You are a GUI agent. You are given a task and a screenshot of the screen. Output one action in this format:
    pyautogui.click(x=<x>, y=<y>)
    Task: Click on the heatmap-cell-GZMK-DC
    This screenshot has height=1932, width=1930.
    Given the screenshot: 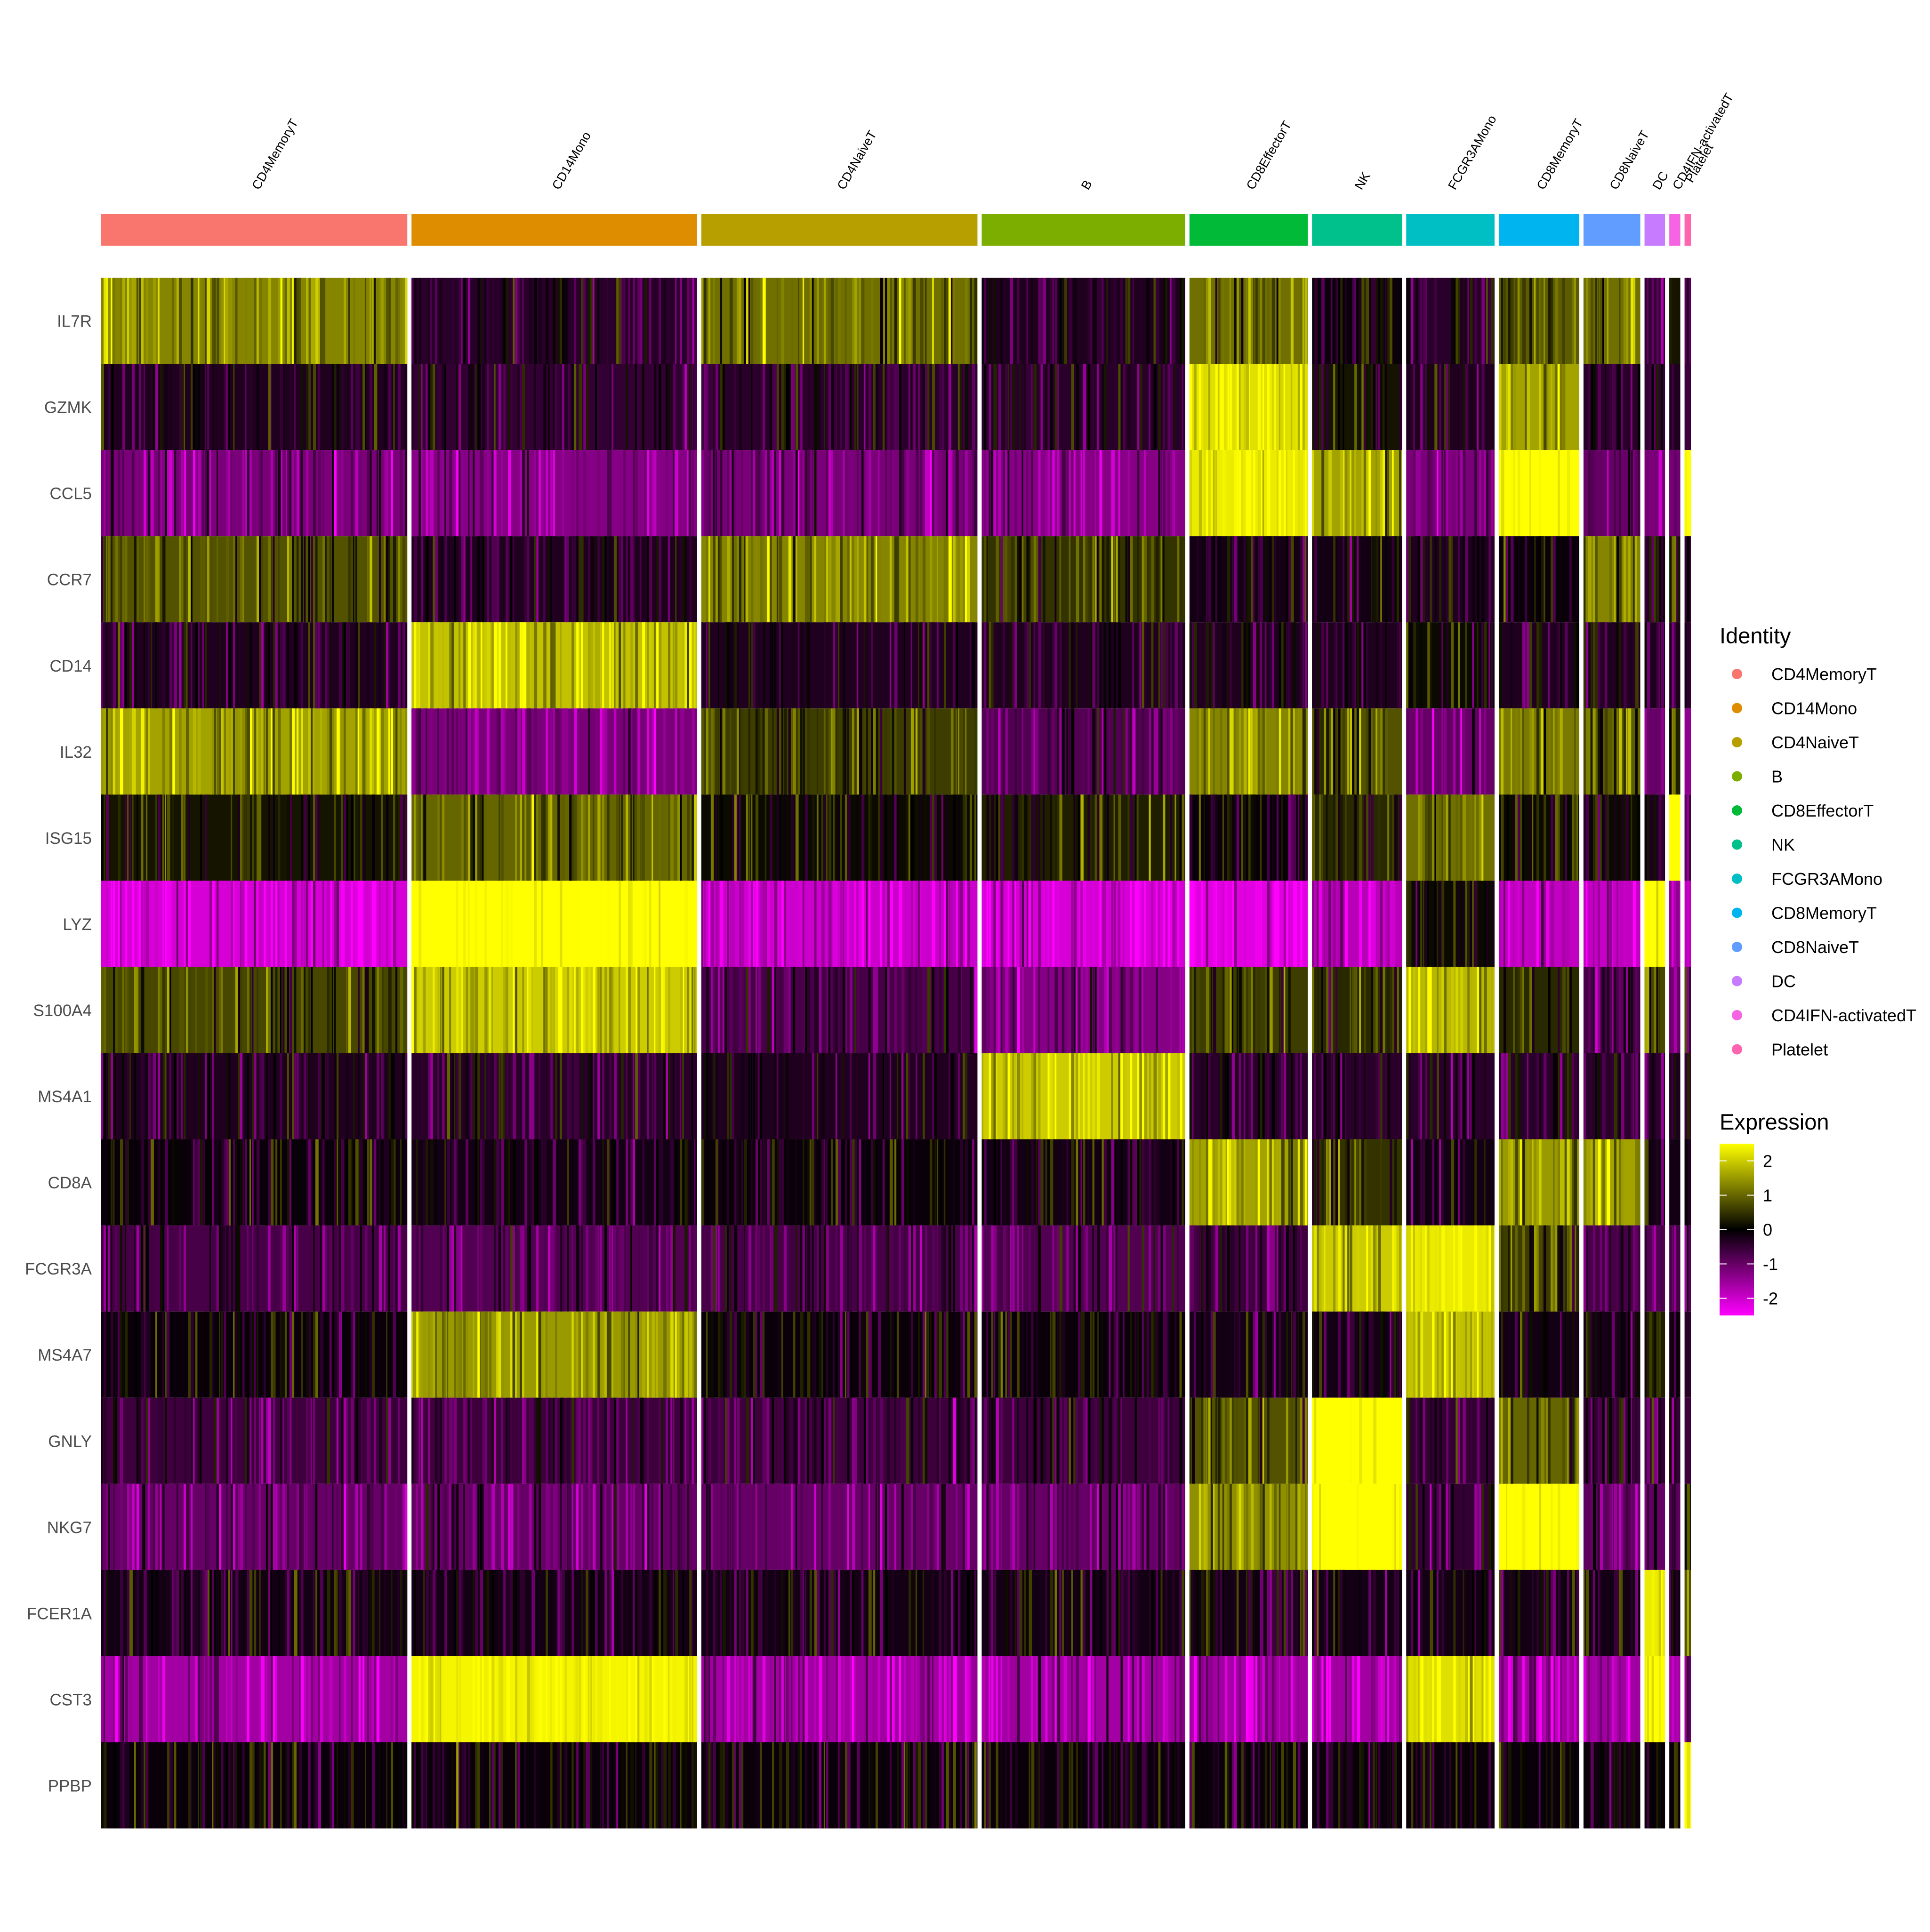 What is the action you would take?
    pyautogui.click(x=1654, y=407)
    